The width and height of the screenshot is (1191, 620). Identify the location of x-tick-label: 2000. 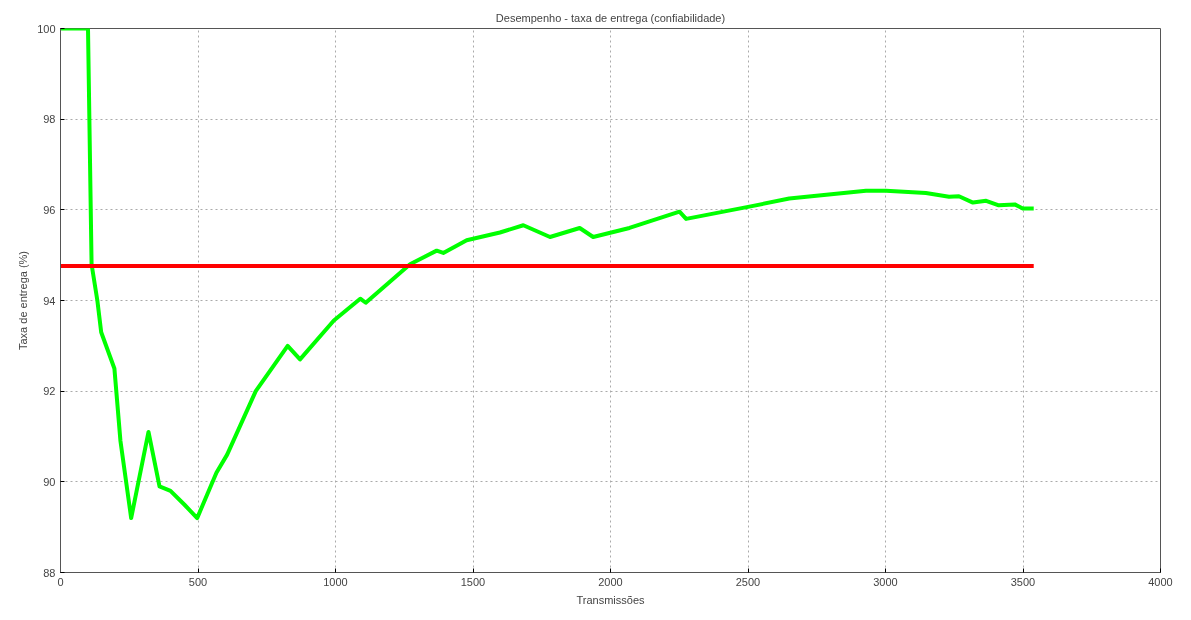
(610, 581).